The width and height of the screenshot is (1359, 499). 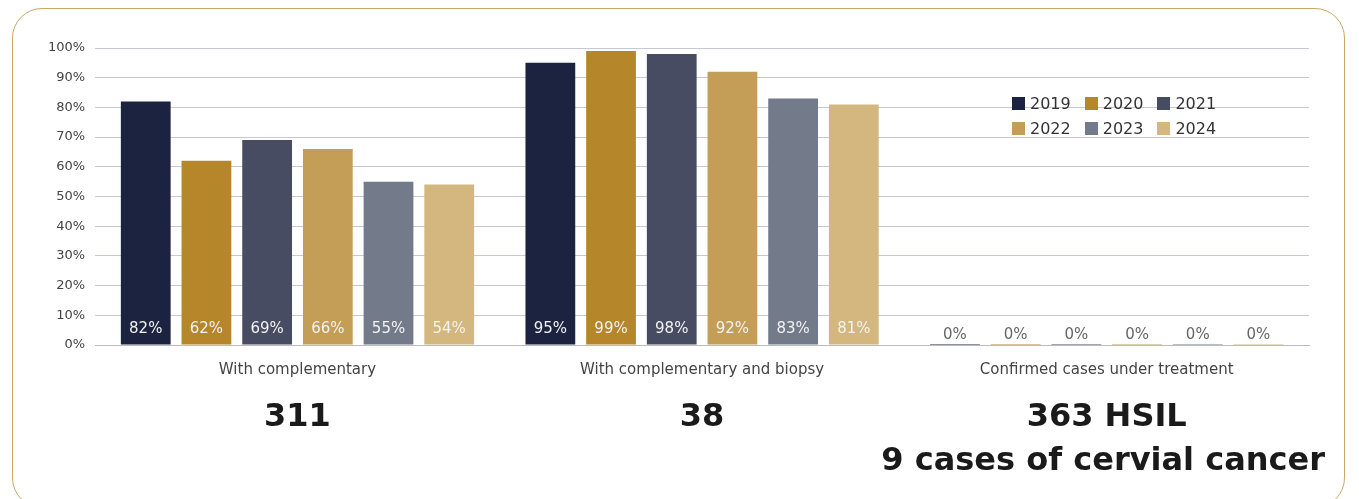 What do you see at coordinates (71, 255) in the screenshot?
I see `y-tick-label: 30%` at bounding box center [71, 255].